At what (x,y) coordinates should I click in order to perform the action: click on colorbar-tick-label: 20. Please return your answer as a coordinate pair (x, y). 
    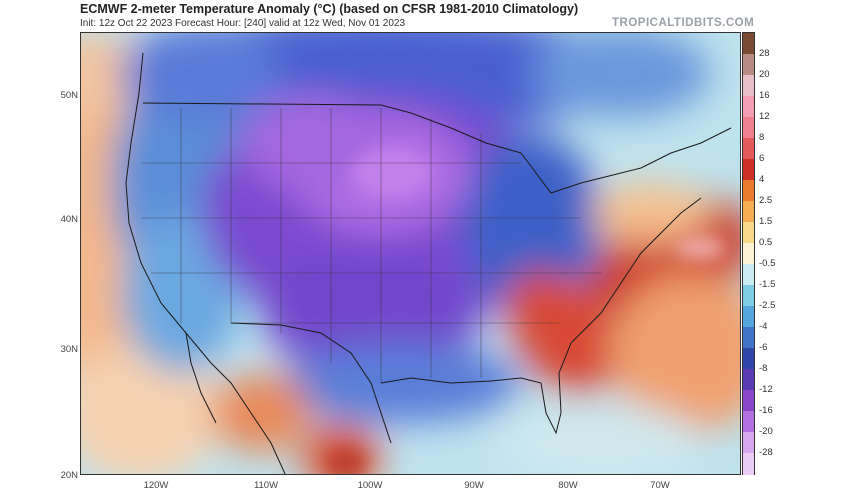
    Looking at the image, I should click on (764, 74).